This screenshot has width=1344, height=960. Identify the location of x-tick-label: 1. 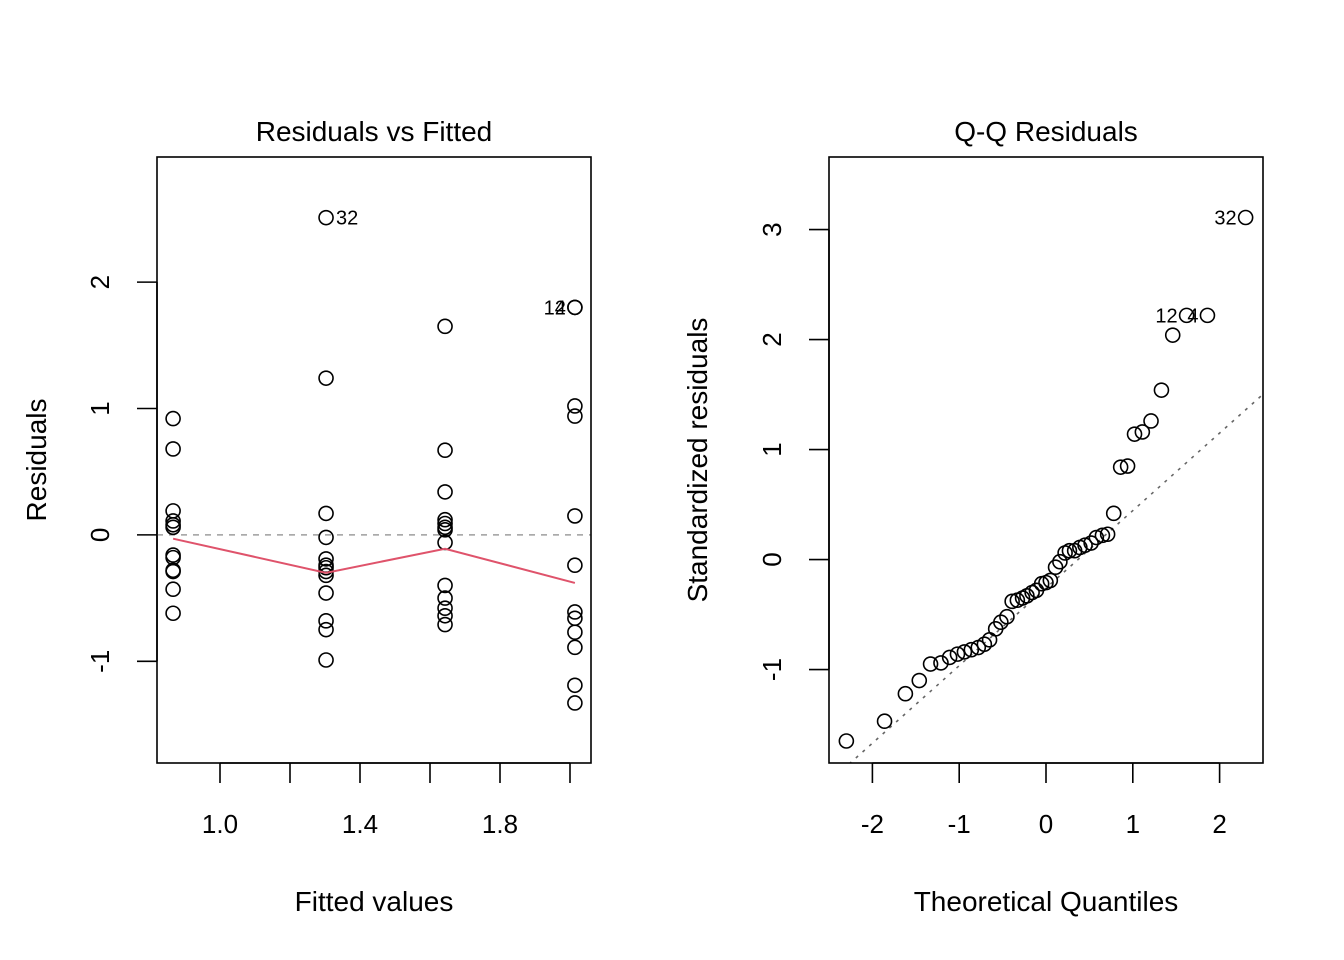
(1133, 824).